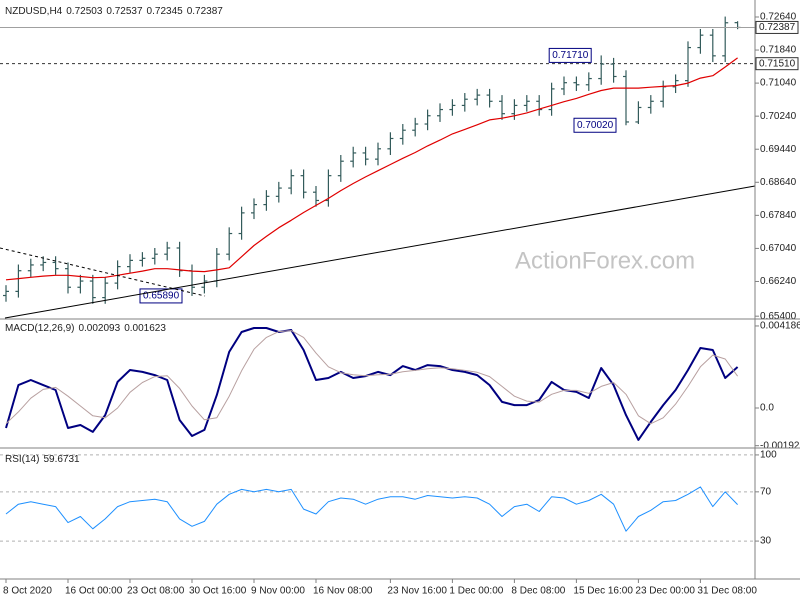 This screenshot has height=600, width=800. What do you see at coordinates (156, 591) in the screenshot?
I see `x-tick-label: 23 Oct 08:00` at bounding box center [156, 591].